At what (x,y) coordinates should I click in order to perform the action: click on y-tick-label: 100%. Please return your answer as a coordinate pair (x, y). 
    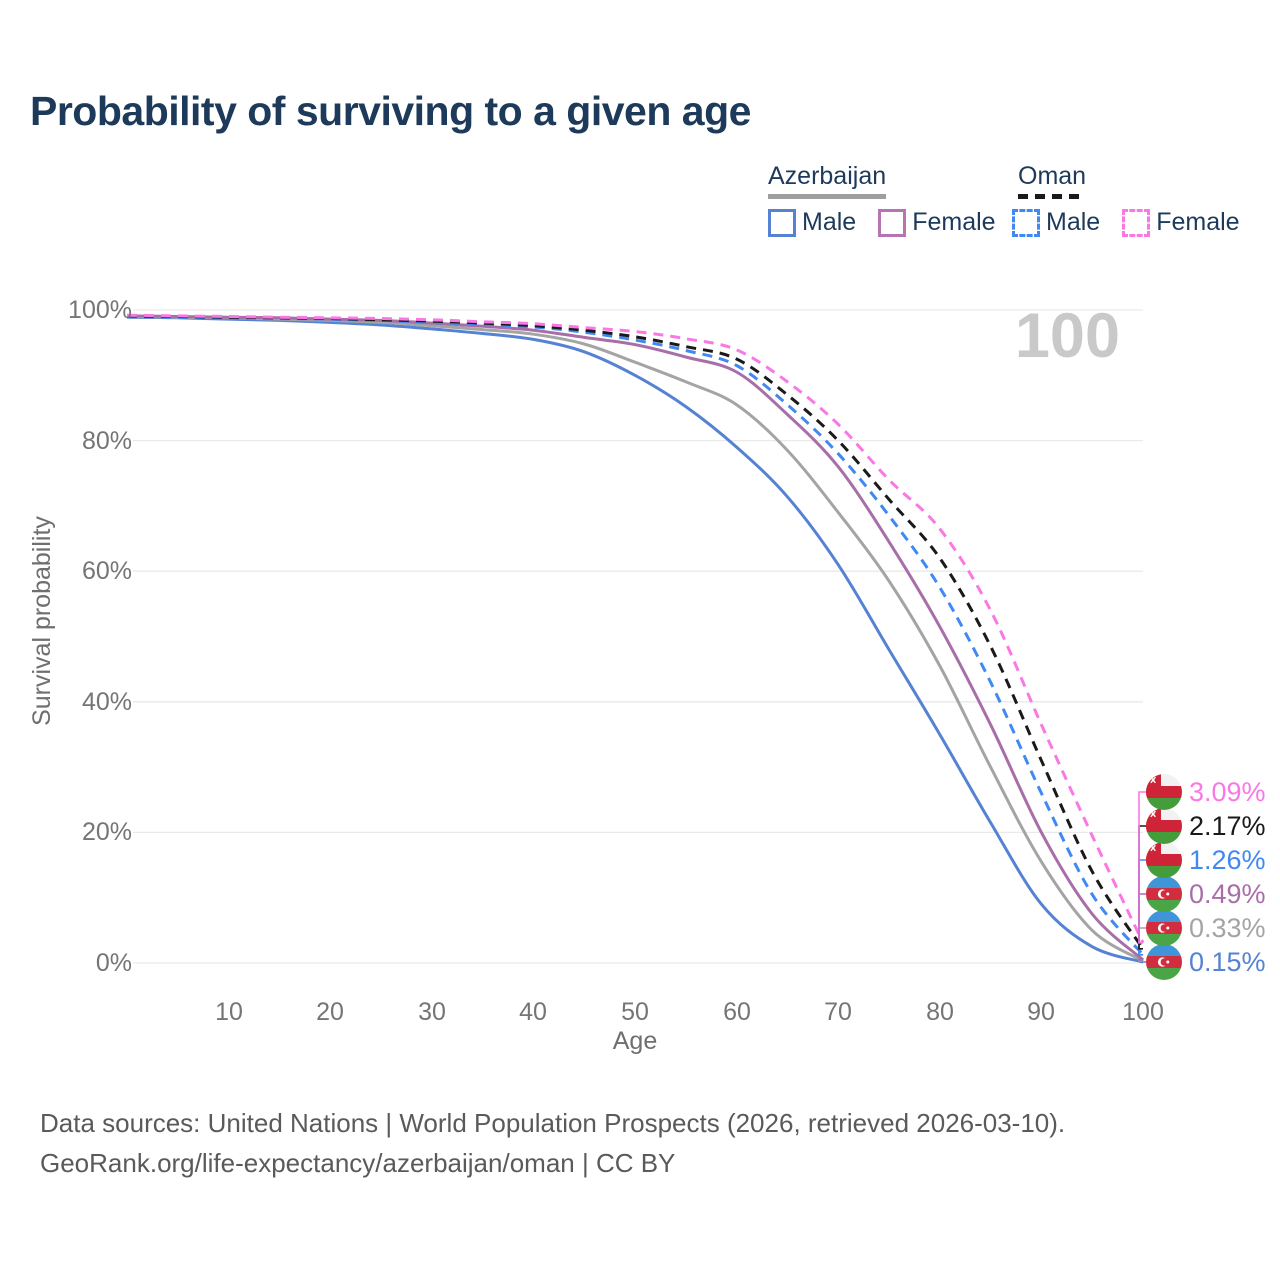
    Looking at the image, I should click on (100, 310).